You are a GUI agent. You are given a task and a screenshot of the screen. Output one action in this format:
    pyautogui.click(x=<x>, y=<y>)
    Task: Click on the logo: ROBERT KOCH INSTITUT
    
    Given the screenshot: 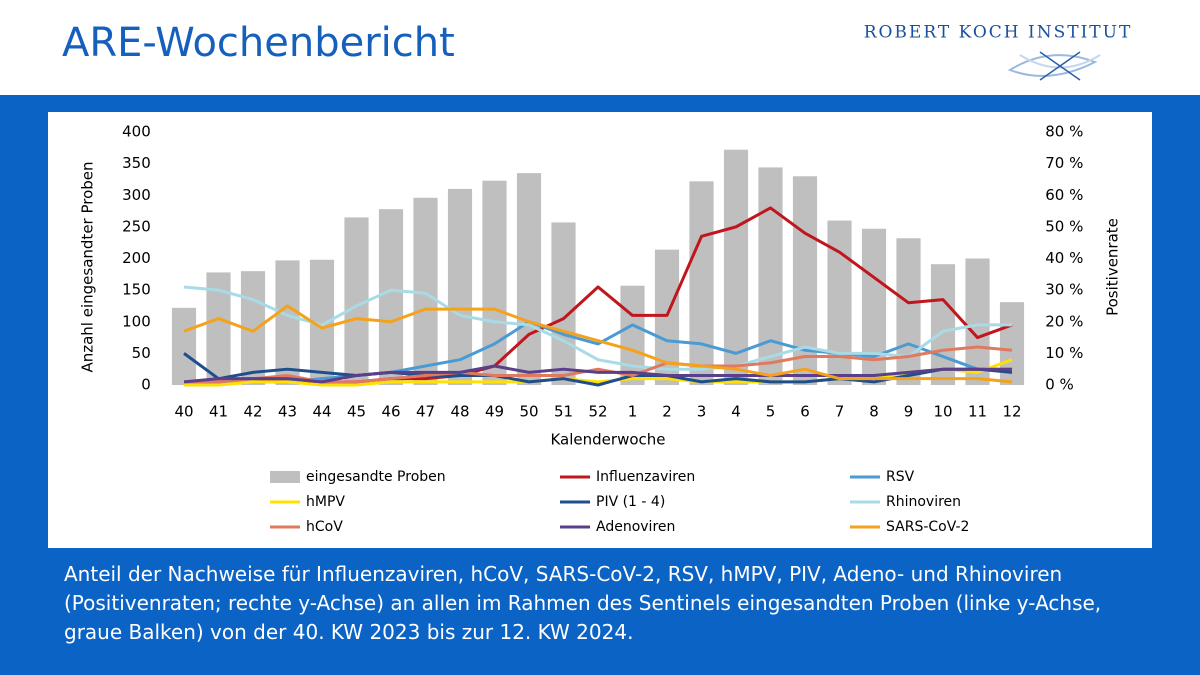 What is the action you would take?
    pyautogui.click(x=998, y=52)
    